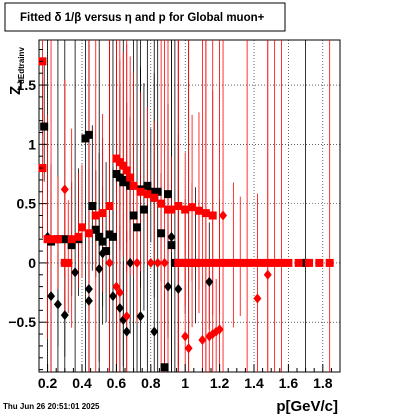 This screenshot has height=414, width=400. I want to click on datestamp: Thu Jun 26 20:51:01 2025, so click(51, 406).